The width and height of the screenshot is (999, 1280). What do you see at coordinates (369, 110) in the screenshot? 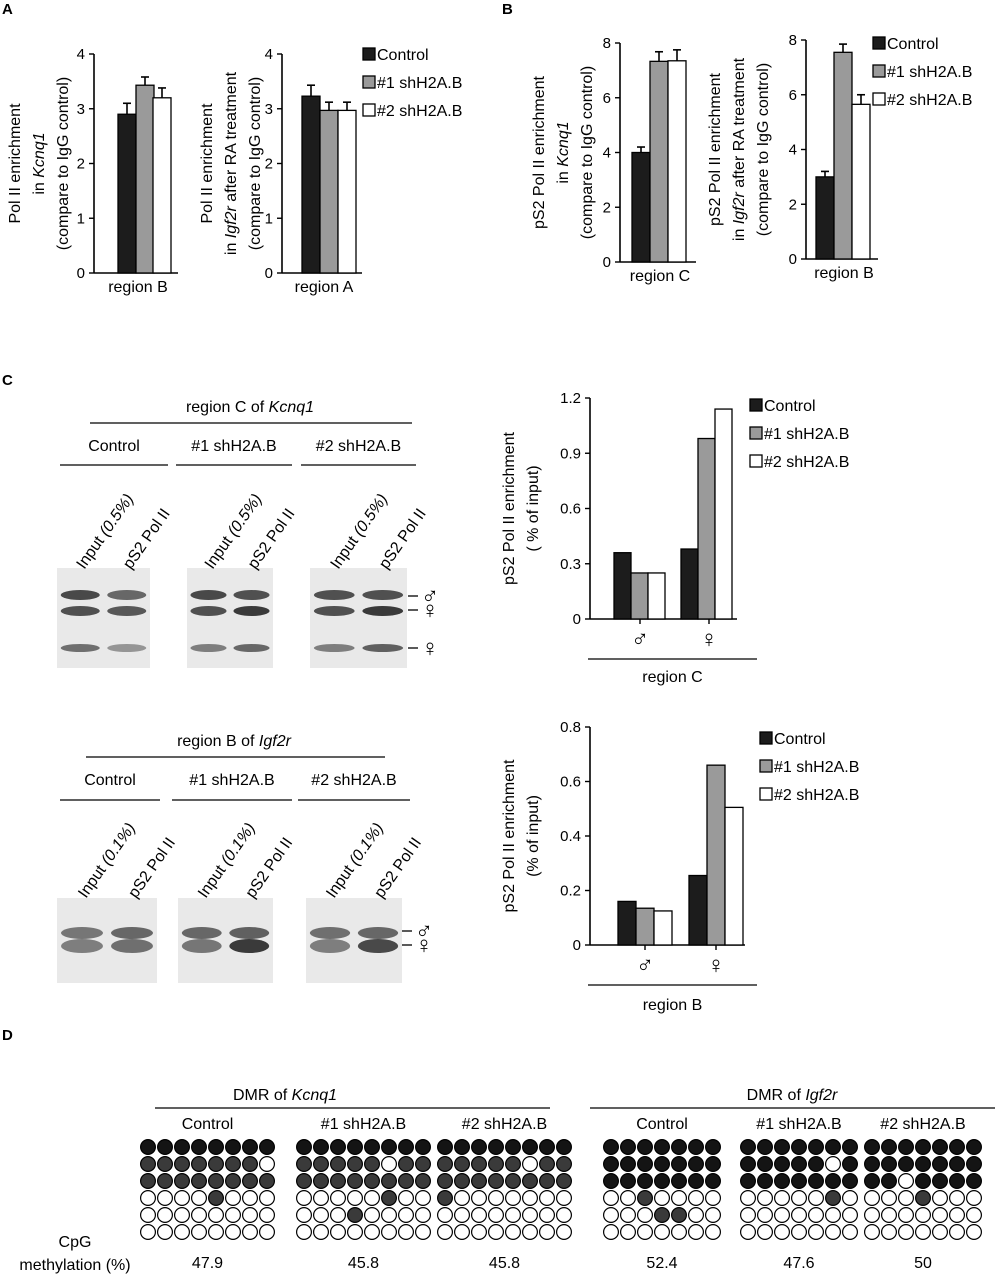
I see `legend-swatch` at bounding box center [369, 110].